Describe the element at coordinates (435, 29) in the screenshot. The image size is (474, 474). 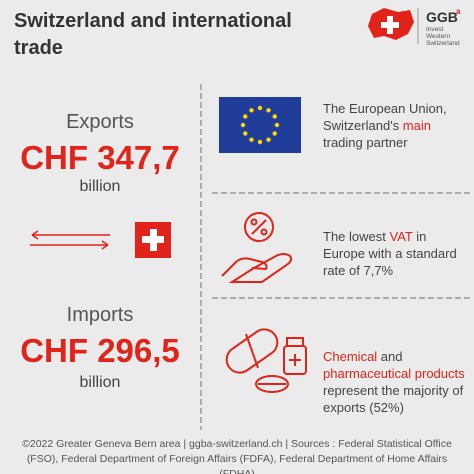
I see `logo-line: Invest` at that location.